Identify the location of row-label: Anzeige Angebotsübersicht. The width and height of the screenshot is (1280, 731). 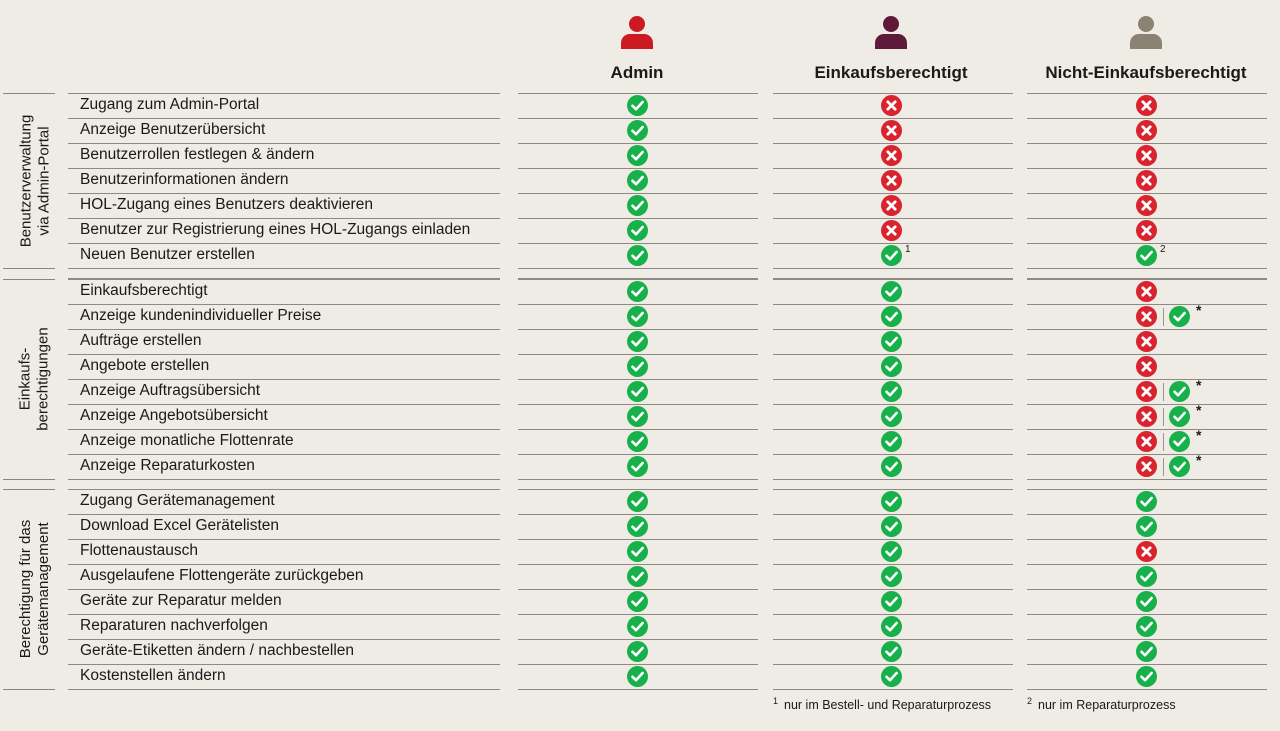
(174, 415).